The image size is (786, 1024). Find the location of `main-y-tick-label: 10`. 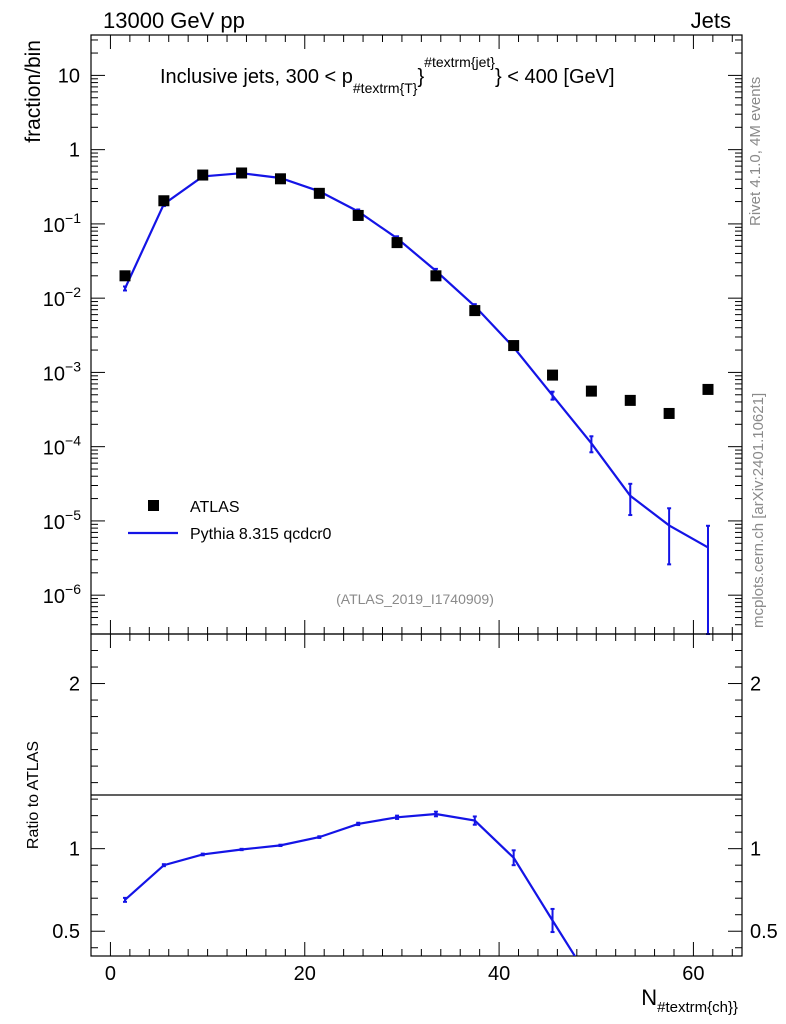

main-y-tick-label: 10 is located at coordinates (69, 76).